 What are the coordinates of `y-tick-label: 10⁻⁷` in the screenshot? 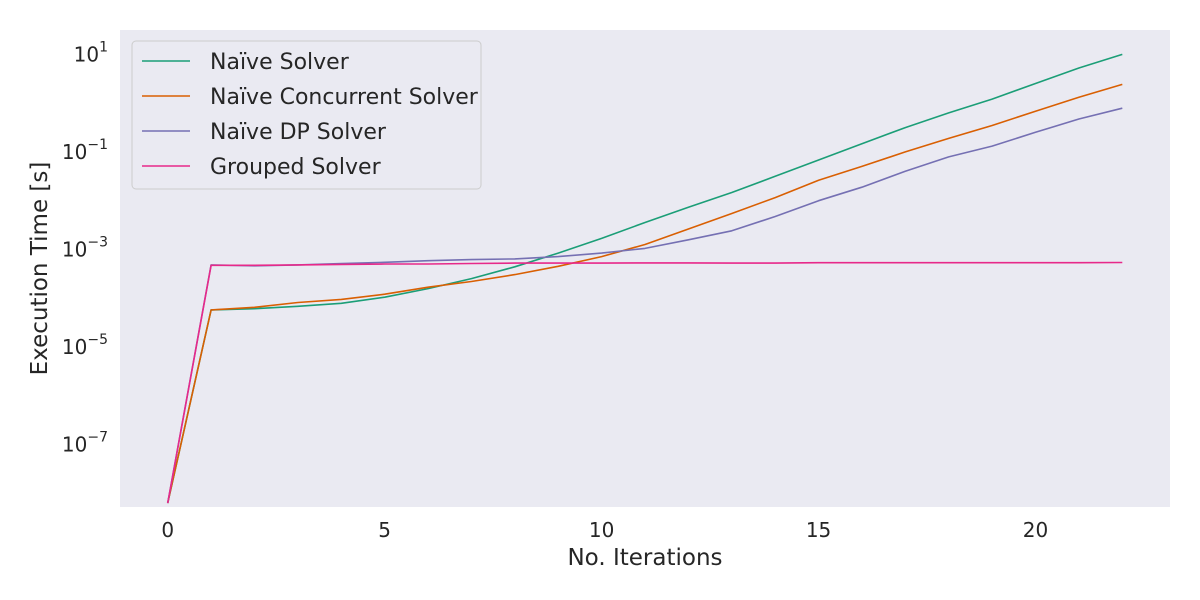 It's located at (85, 443).